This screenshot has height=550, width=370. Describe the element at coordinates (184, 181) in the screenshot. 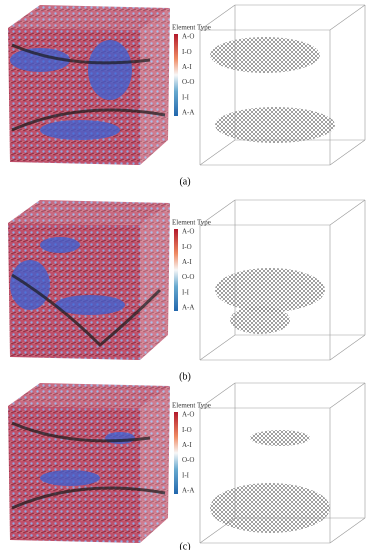

I see `caption: (a)` at that location.